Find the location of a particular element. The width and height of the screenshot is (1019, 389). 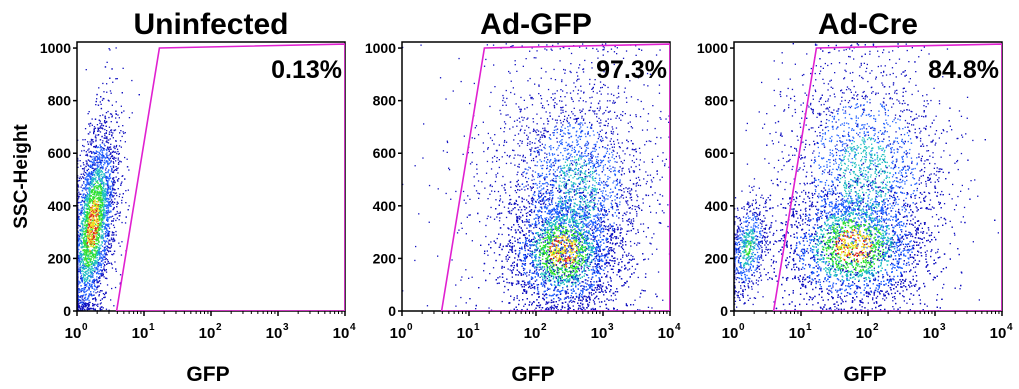

gate-percentage: 97.3% is located at coordinates (631, 70).